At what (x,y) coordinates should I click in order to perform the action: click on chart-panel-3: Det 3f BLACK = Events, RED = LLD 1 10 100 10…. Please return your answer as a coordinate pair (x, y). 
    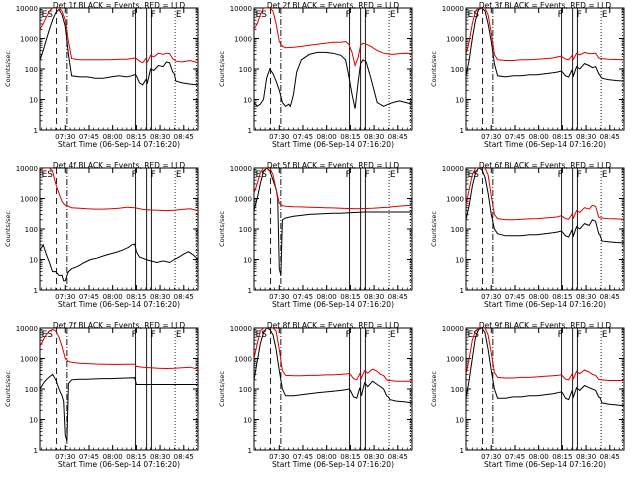
    Looking at the image, I should click on (527, 75).